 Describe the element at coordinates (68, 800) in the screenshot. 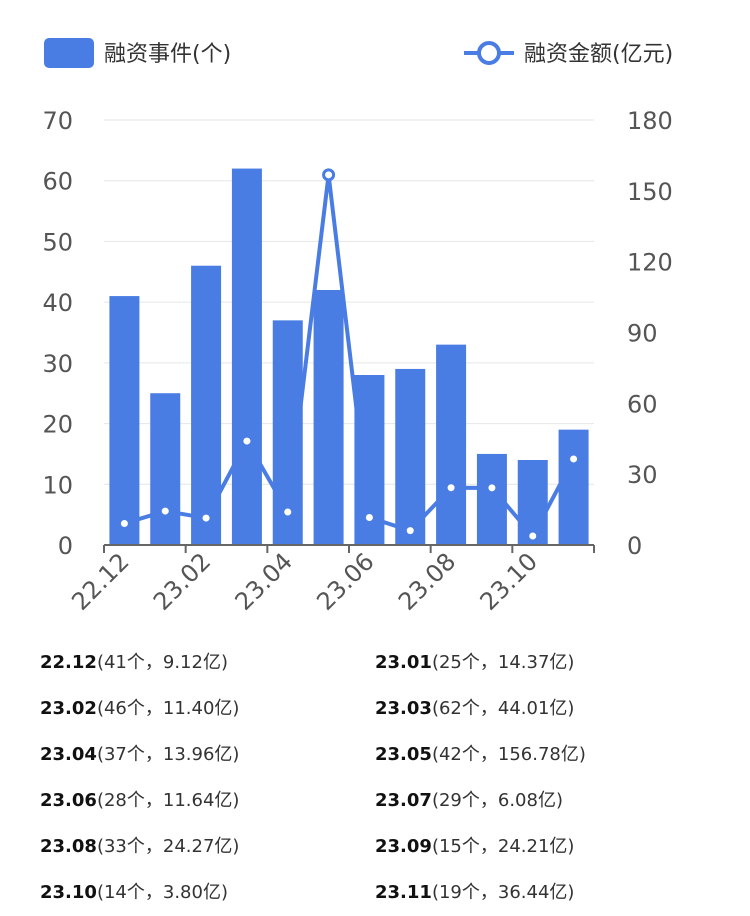

I see `list-item-month: 23.06` at that location.